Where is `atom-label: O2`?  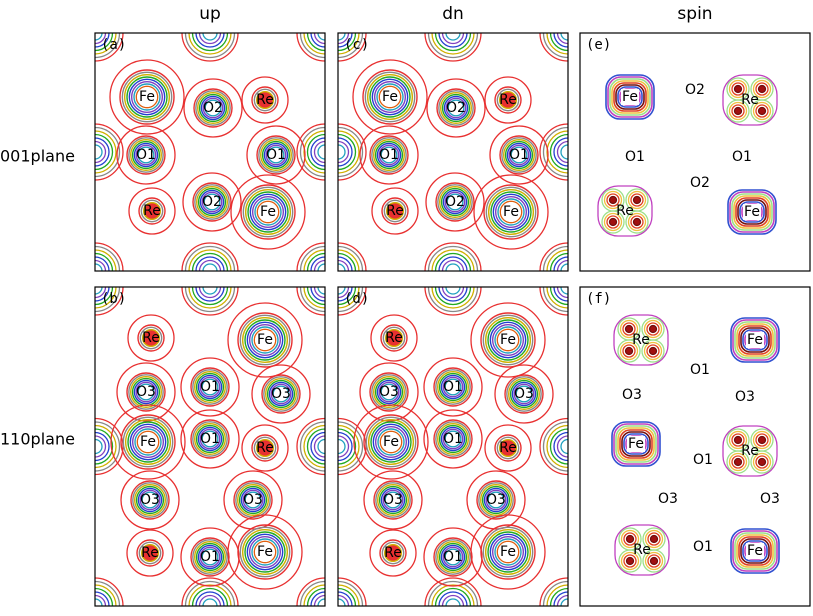 atom-label: O2 is located at coordinates (212, 202).